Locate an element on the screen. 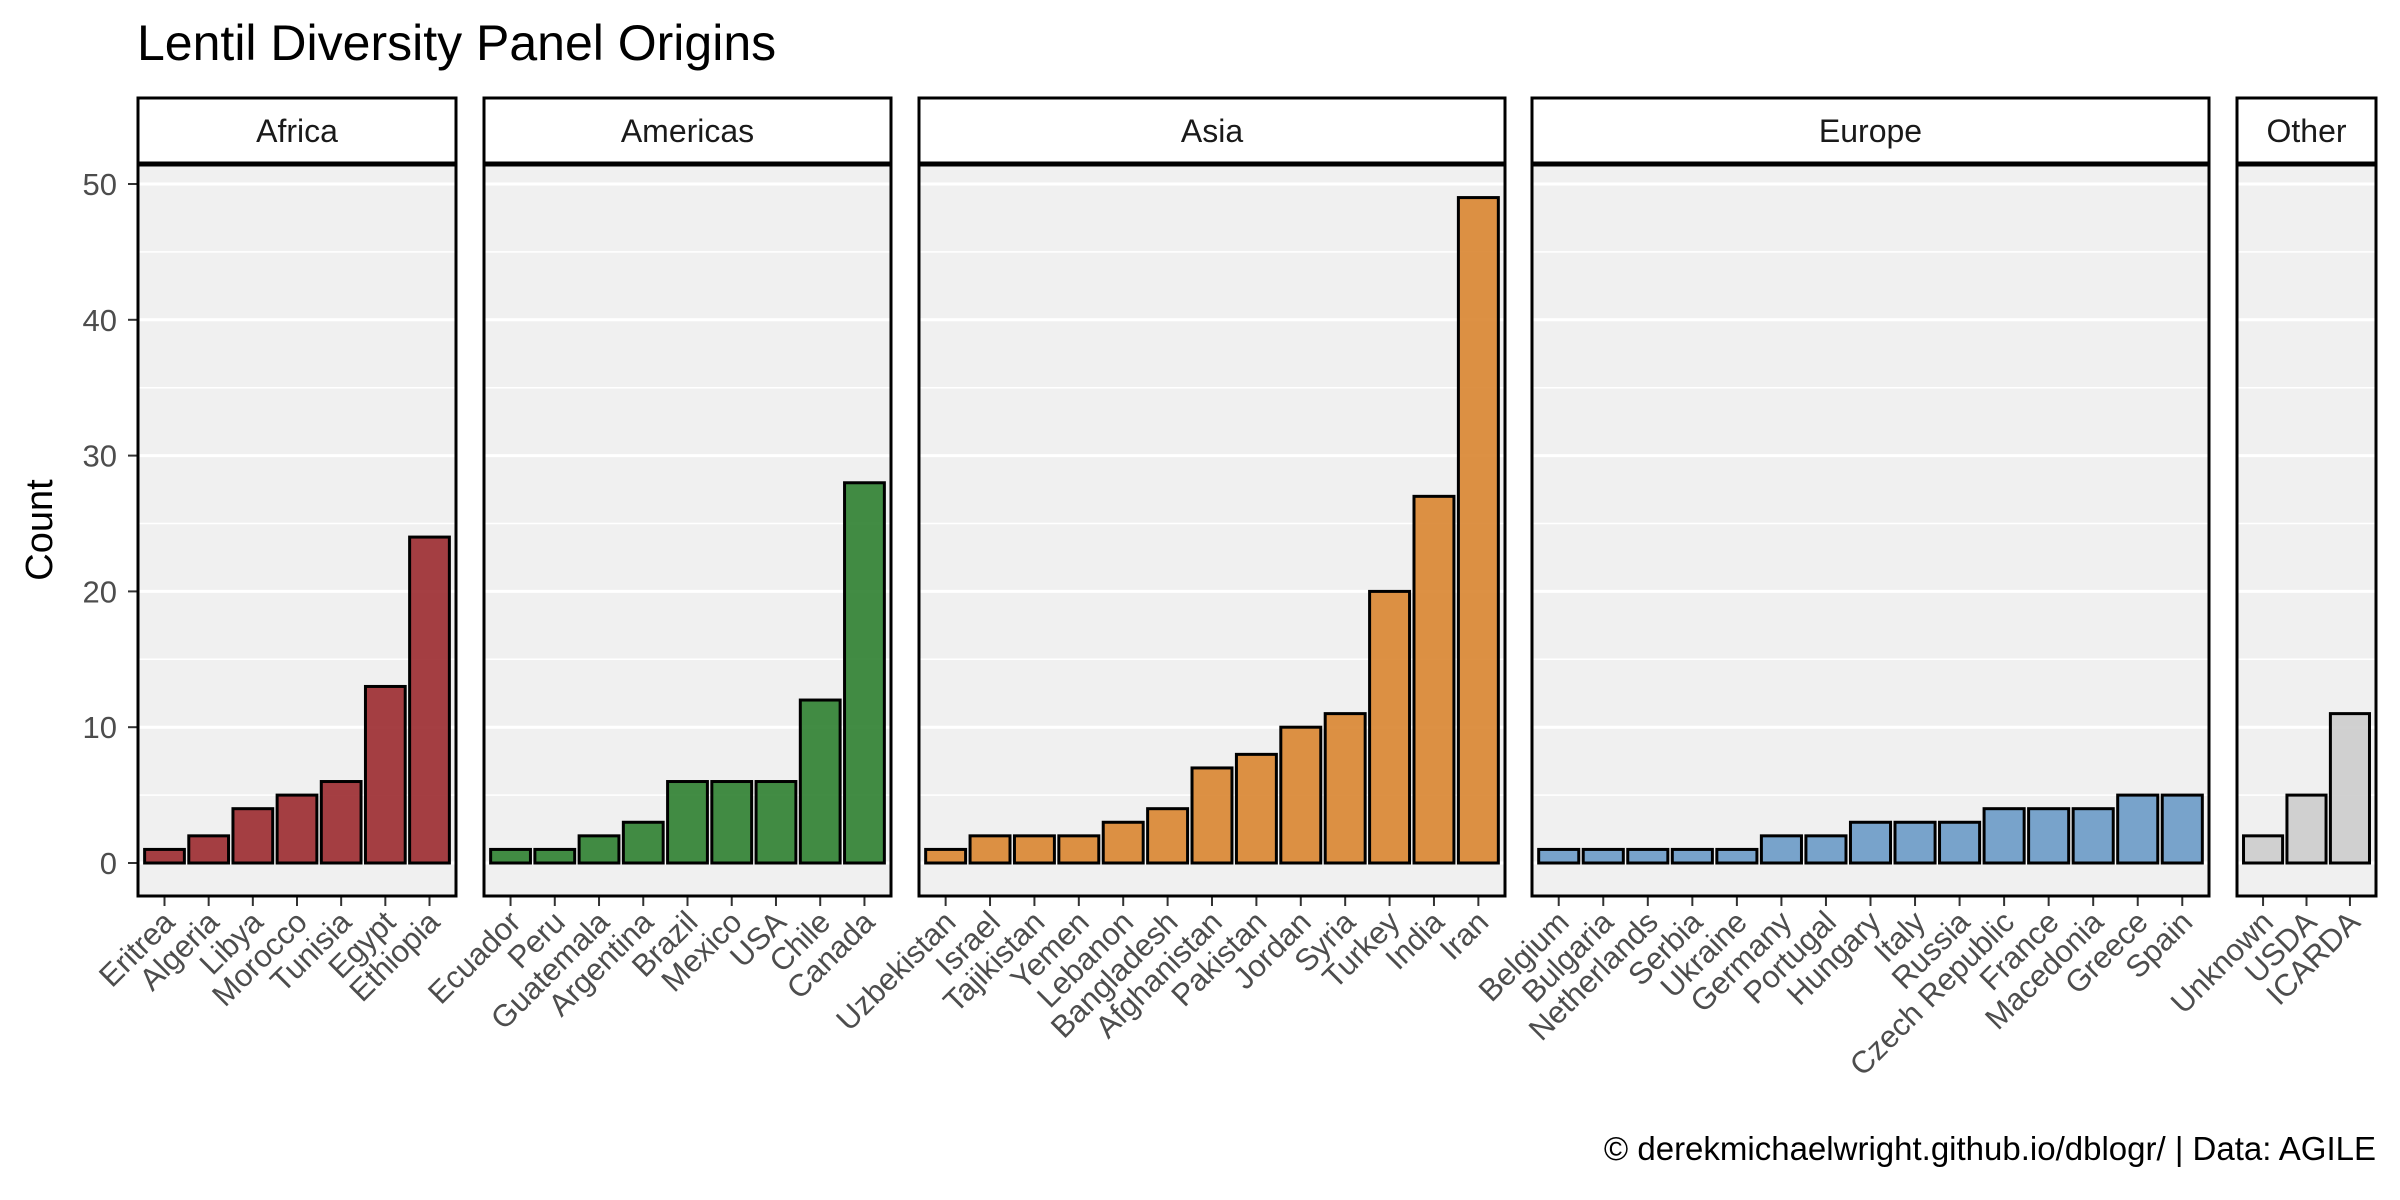 This screenshot has width=2400, height=1200. facet-label: Americas is located at coordinates (687, 131).